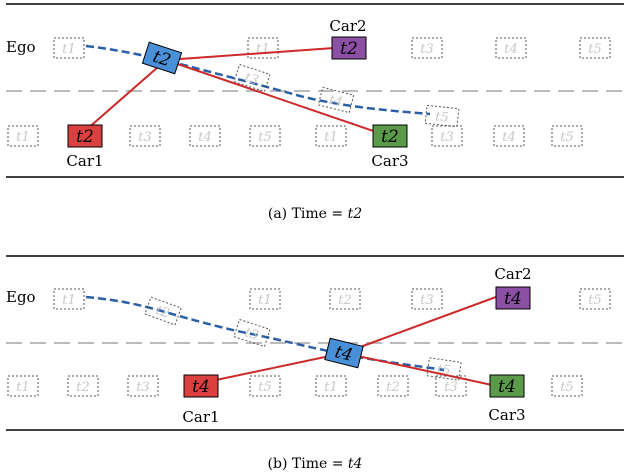  I want to click on ego-car: t2, so click(162, 58).